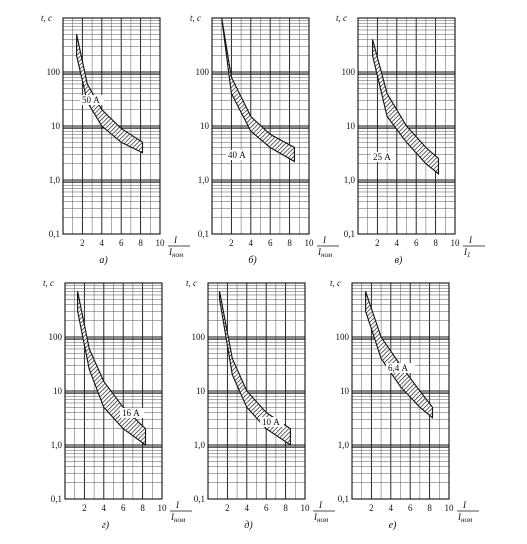 This screenshot has width=527, height=544. Describe the element at coordinates (103, 260) in the screenshot. I see `panel-label: а)` at that location.